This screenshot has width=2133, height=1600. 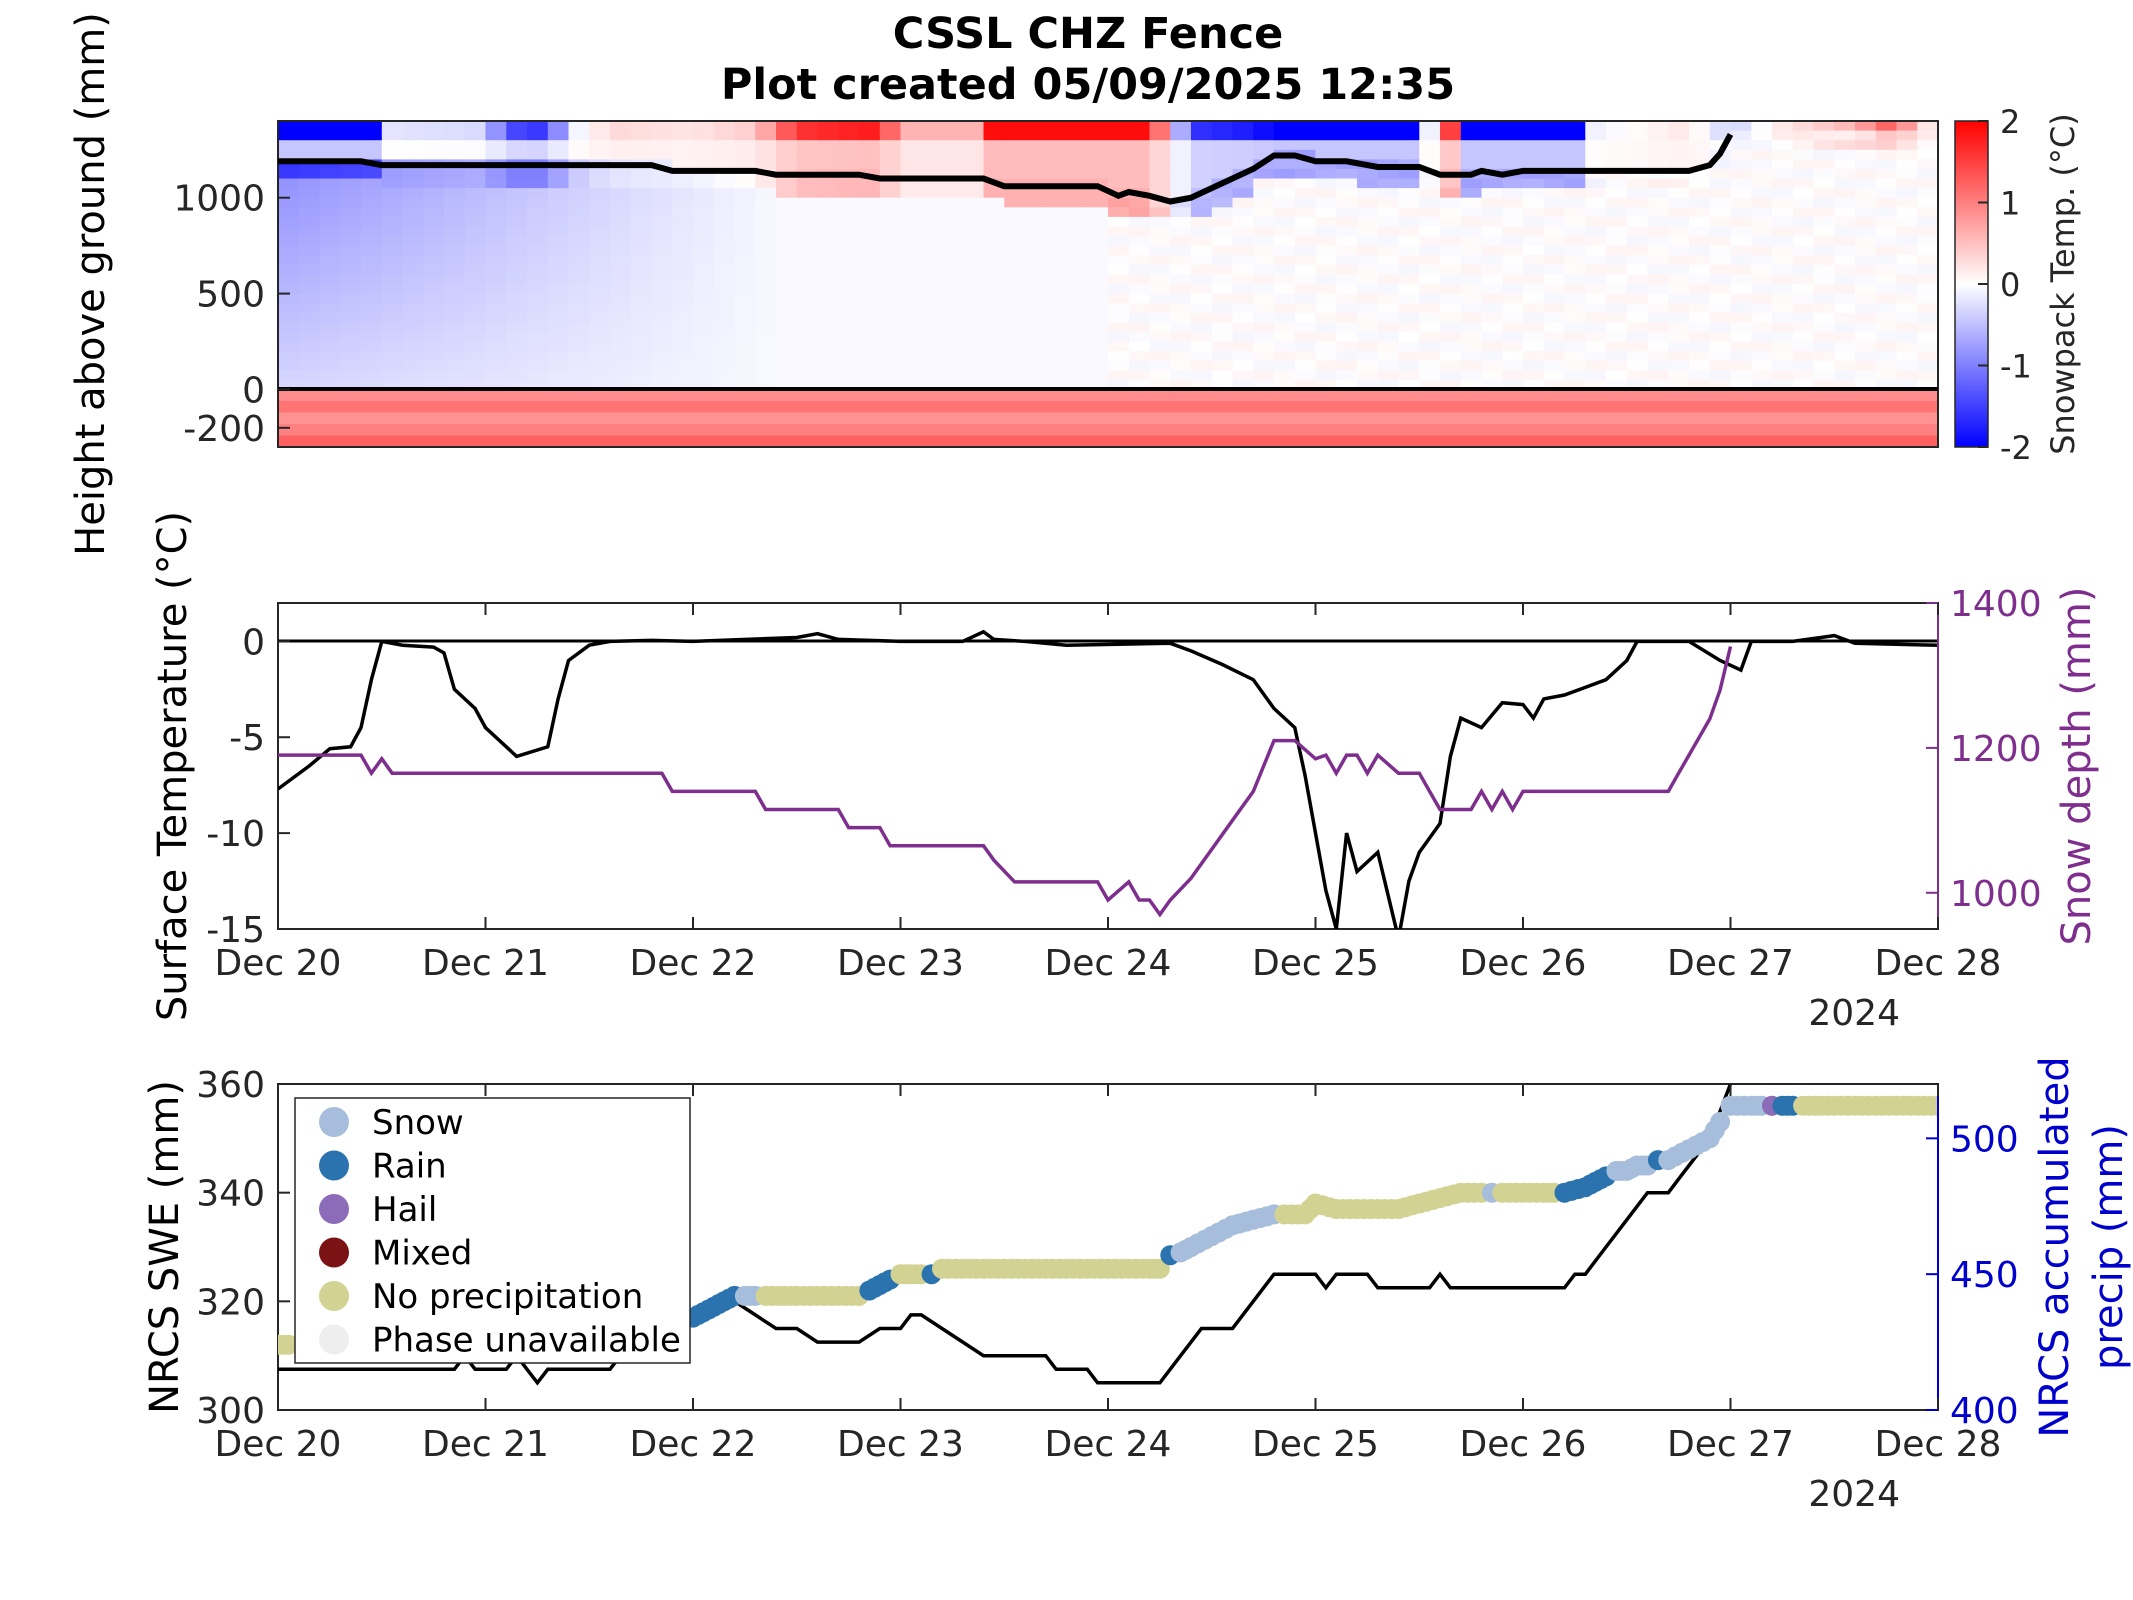 What do you see at coordinates (1108, 418) in the screenshot?
I see `soil-layer` at bounding box center [1108, 418].